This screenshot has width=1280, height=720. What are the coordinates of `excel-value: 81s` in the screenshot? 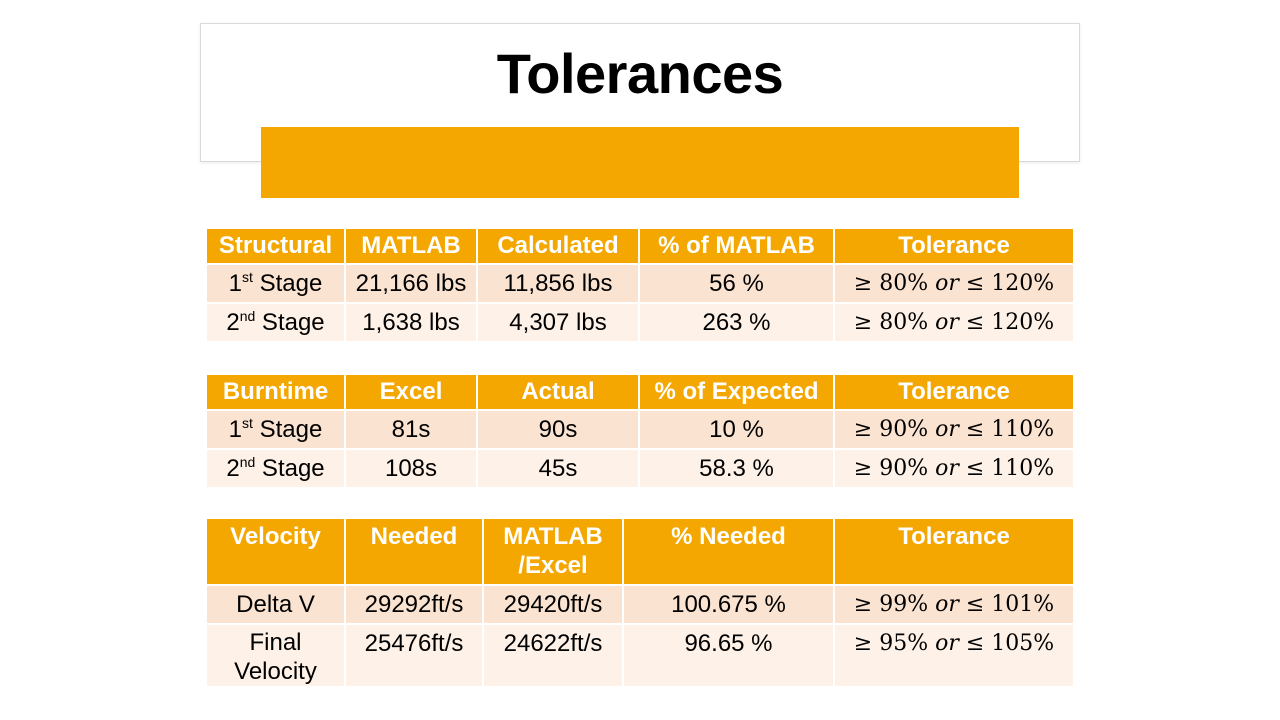 It's located at (411, 429).